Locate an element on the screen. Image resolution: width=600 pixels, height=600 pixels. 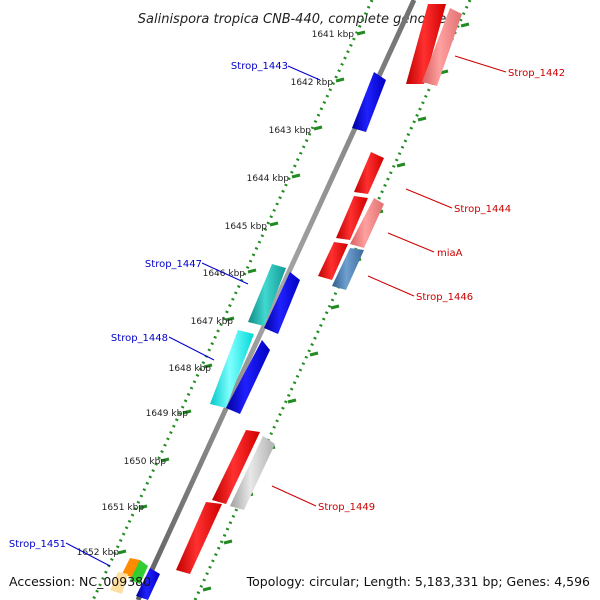
accession-text: Accession: NC_009380 is located at coordinates (80, 581).